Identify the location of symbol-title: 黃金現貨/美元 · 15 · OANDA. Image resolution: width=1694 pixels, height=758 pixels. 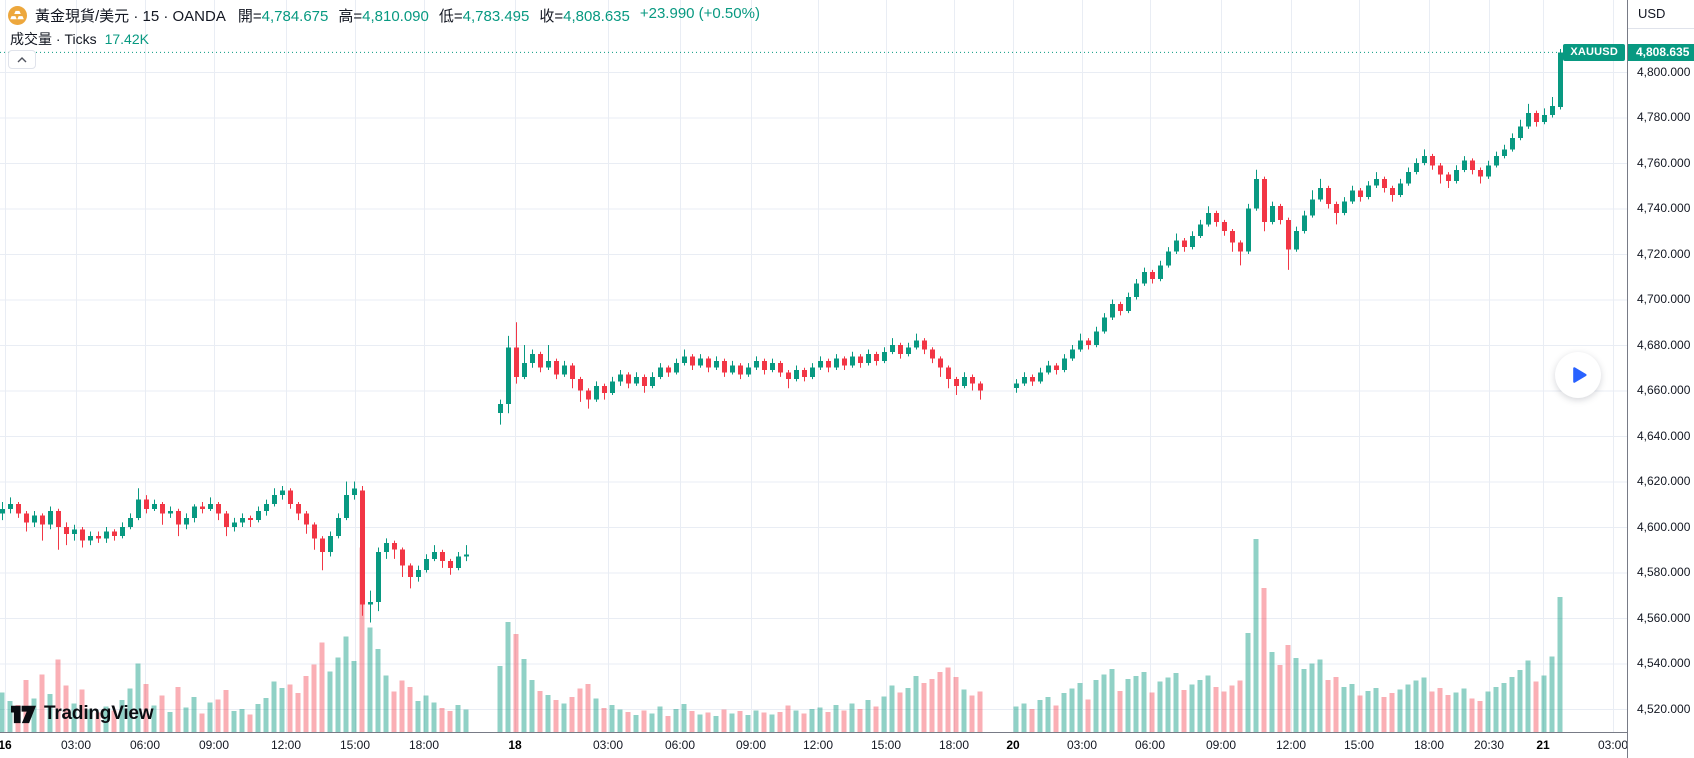
(130, 16).